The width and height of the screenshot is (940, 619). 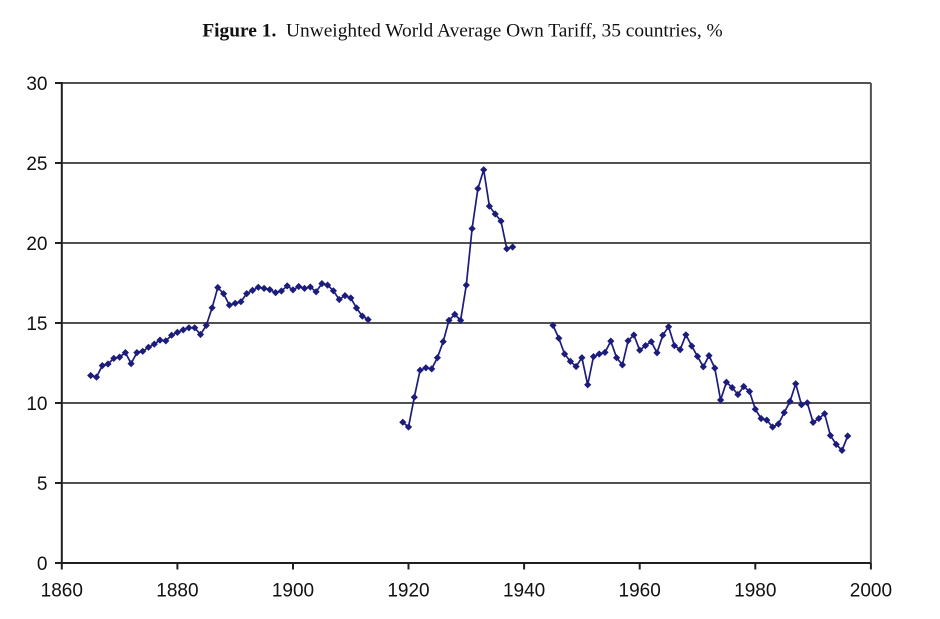 I want to click on svg-text: 1880, so click(x=177, y=590).